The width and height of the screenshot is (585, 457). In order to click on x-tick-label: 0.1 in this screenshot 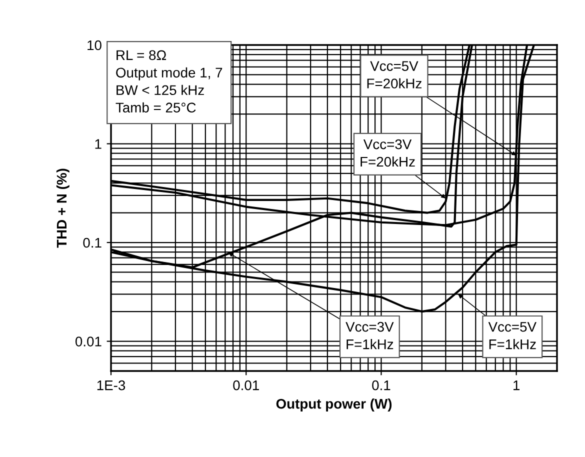, I will do `click(381, 385)`.